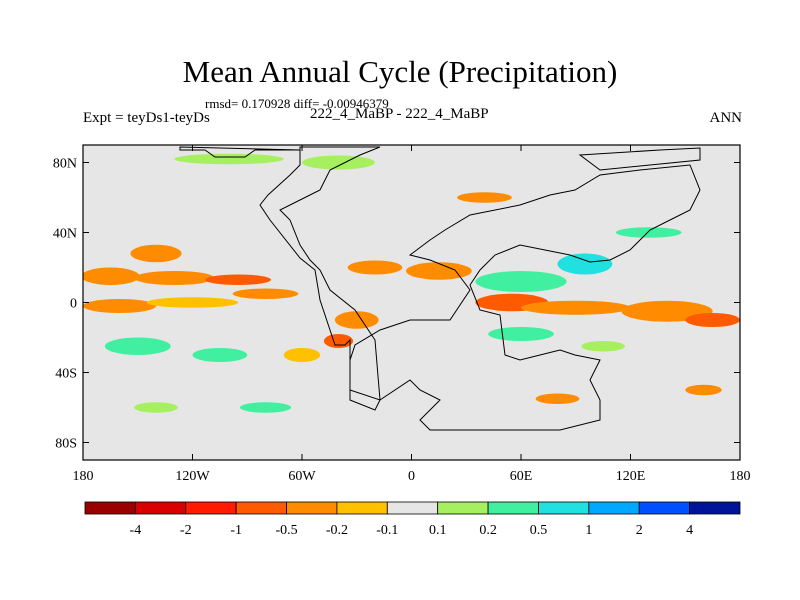 This screenshot has height=600, width=800. I want to click on experiment-label: Expt = teyDs1-teyDs, so click(146, 118).